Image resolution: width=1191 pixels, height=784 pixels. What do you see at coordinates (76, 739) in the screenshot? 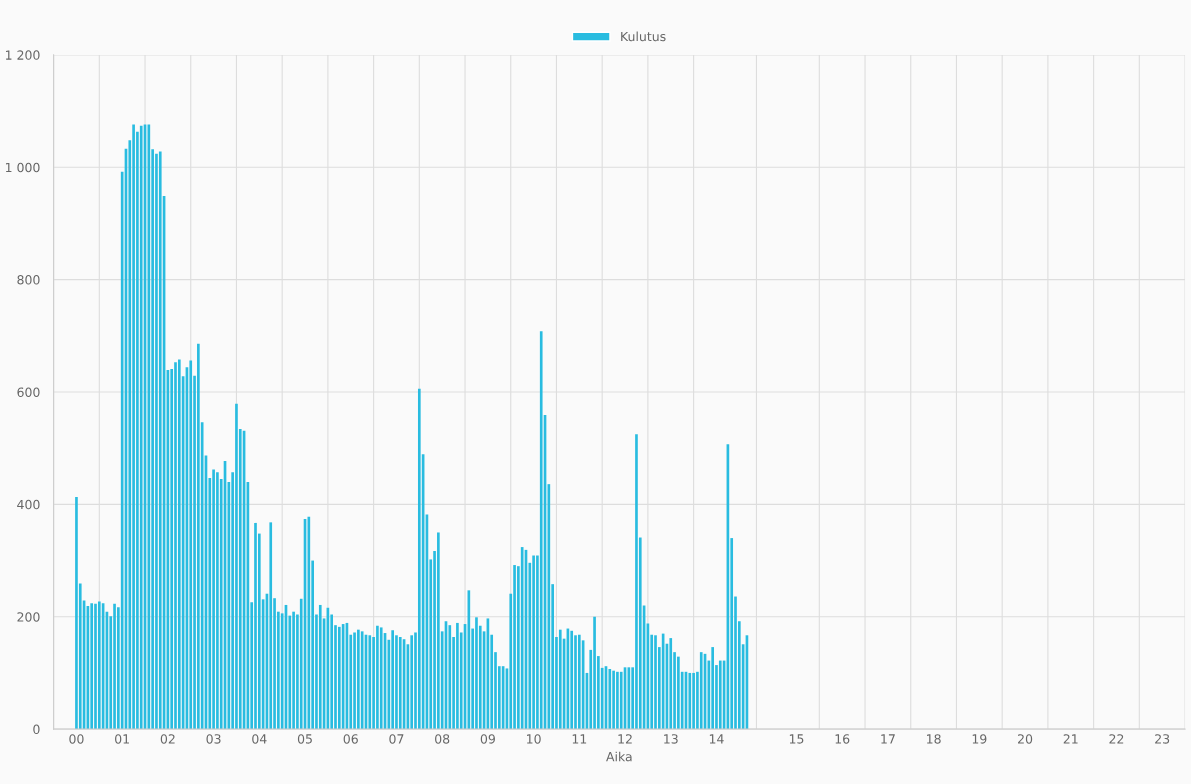
I see `x-tick-label: 00` at bounding box center [76, 739].